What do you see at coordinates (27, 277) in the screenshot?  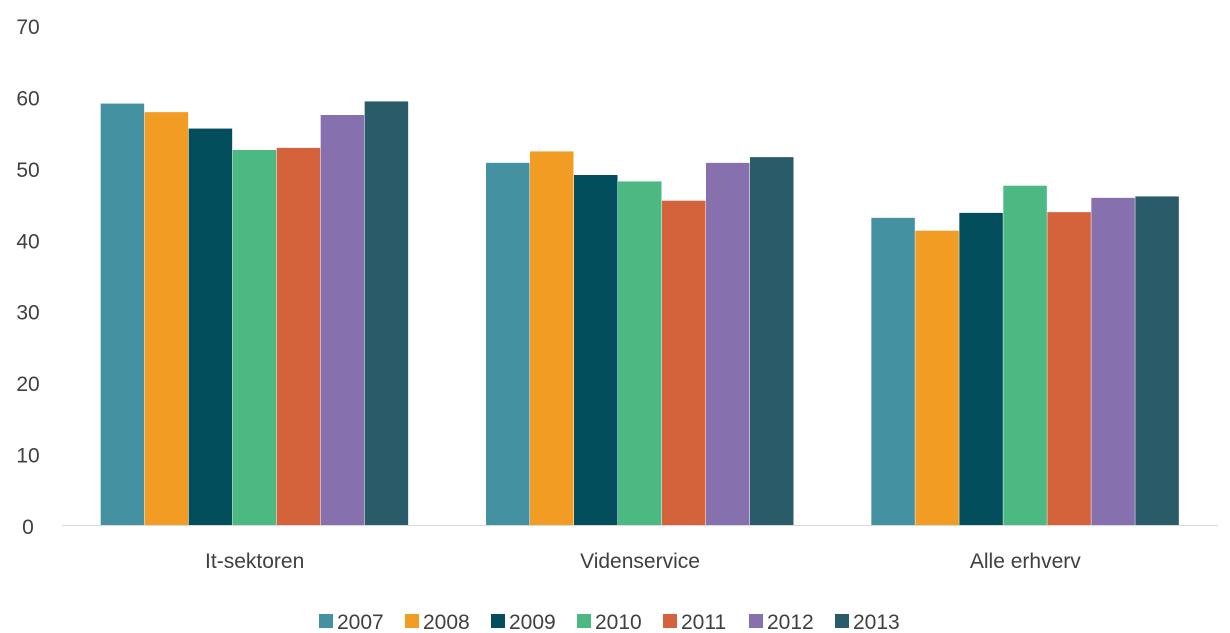 I see `y-axis: 0 10 20 30 40 50 60 70` at bounding box center [27, 277].